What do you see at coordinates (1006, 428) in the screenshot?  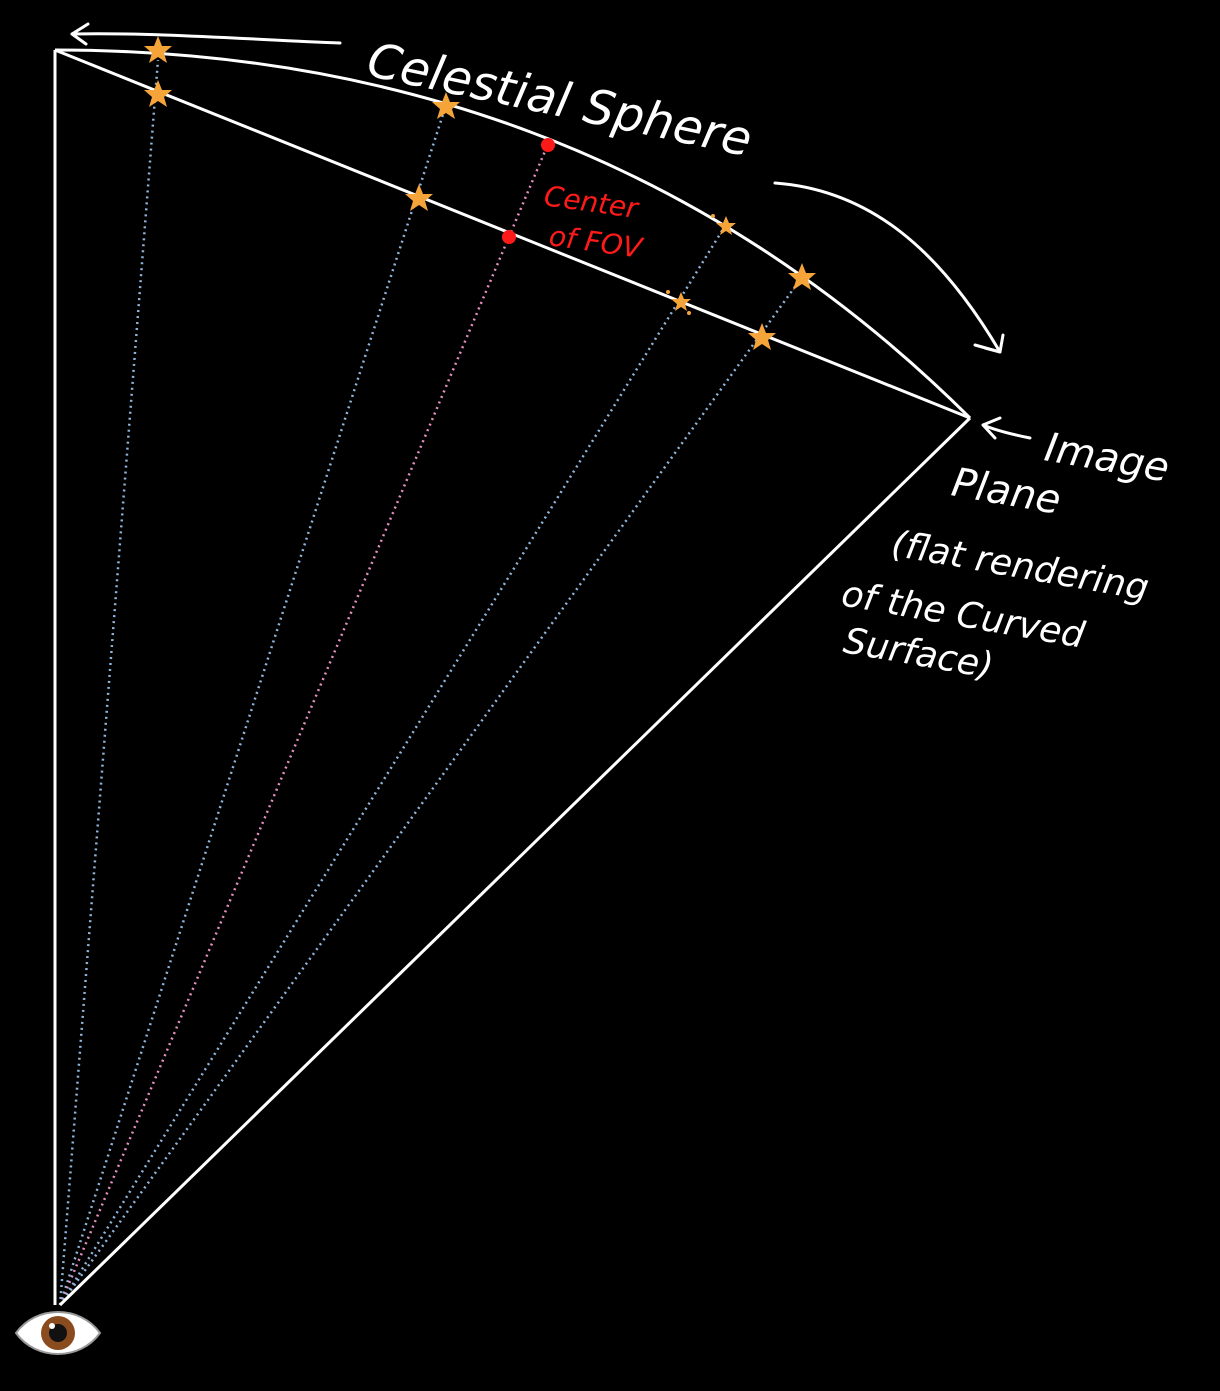 I see `arrow-image-plane` at bounding box center [1006, 428].